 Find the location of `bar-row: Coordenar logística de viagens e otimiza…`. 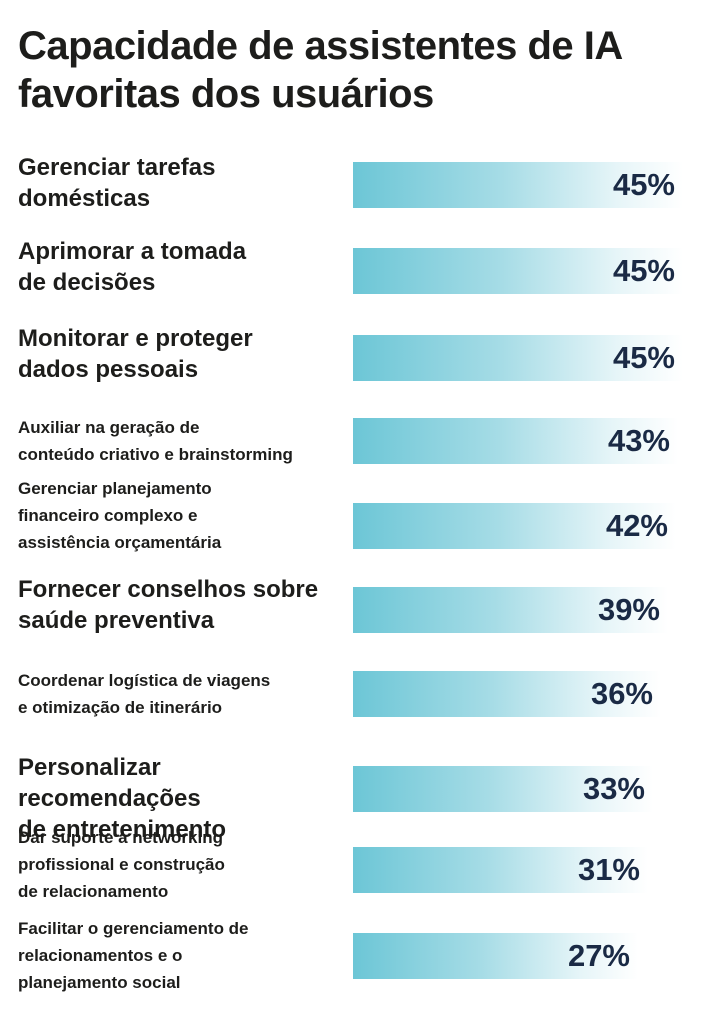

bar-row: Coordenar logística de viagens e otimiza… is located at coordinates (352, 701).